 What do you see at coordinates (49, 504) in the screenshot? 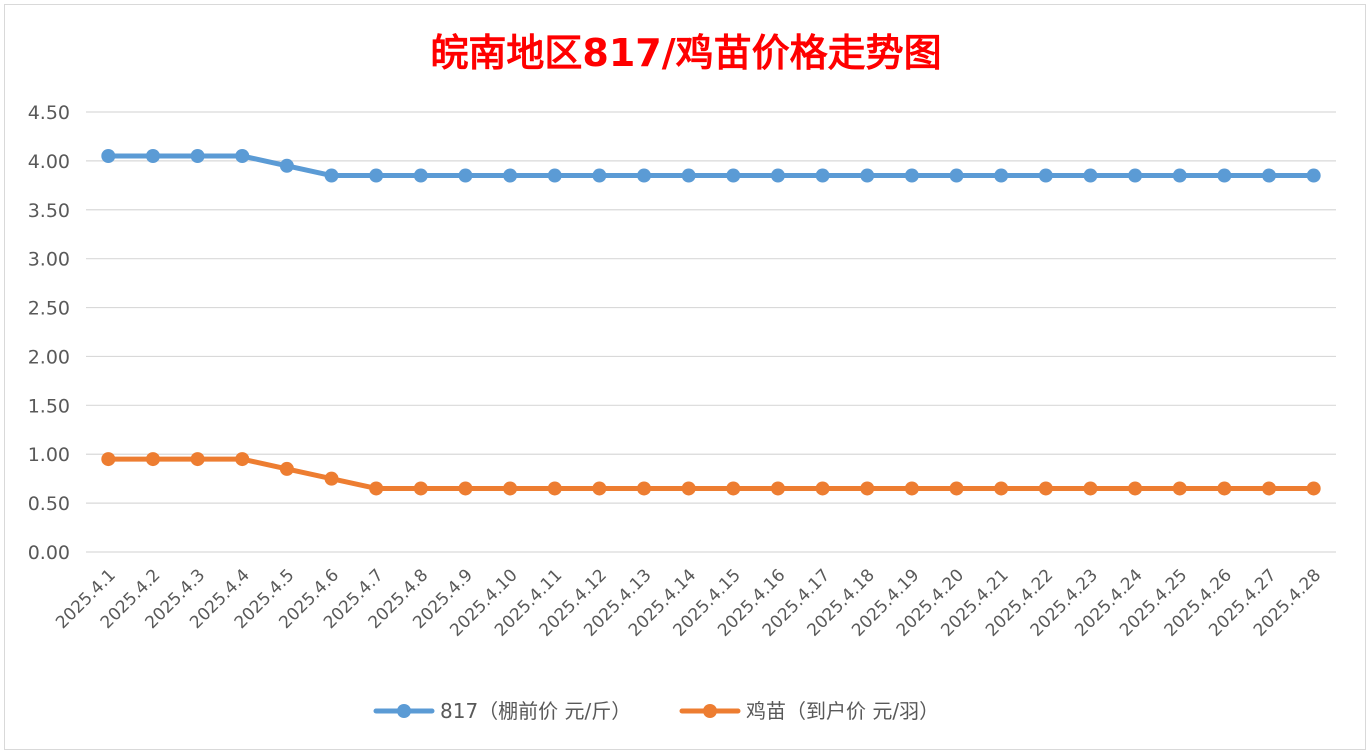
I see `y-tick-label: 0.50` at bounding box center [49, 504].